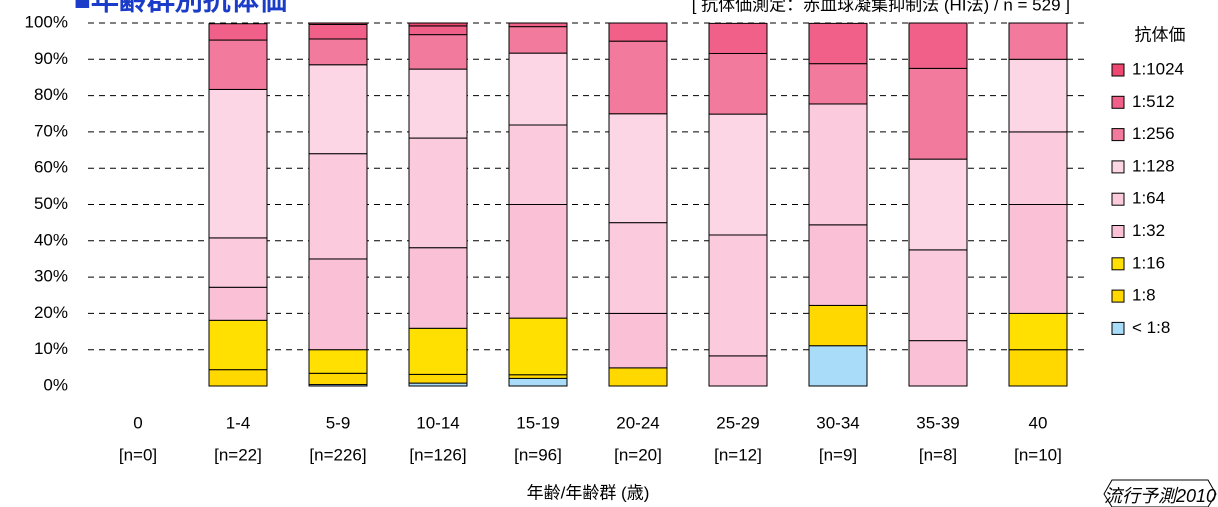 Image resolution: width=1218 pixels, height=507 pixels. What do you see at coordinates (1148, 262) in the screenshot?
I see `legend-label: 1:16` at bounding box center [1148, 262].